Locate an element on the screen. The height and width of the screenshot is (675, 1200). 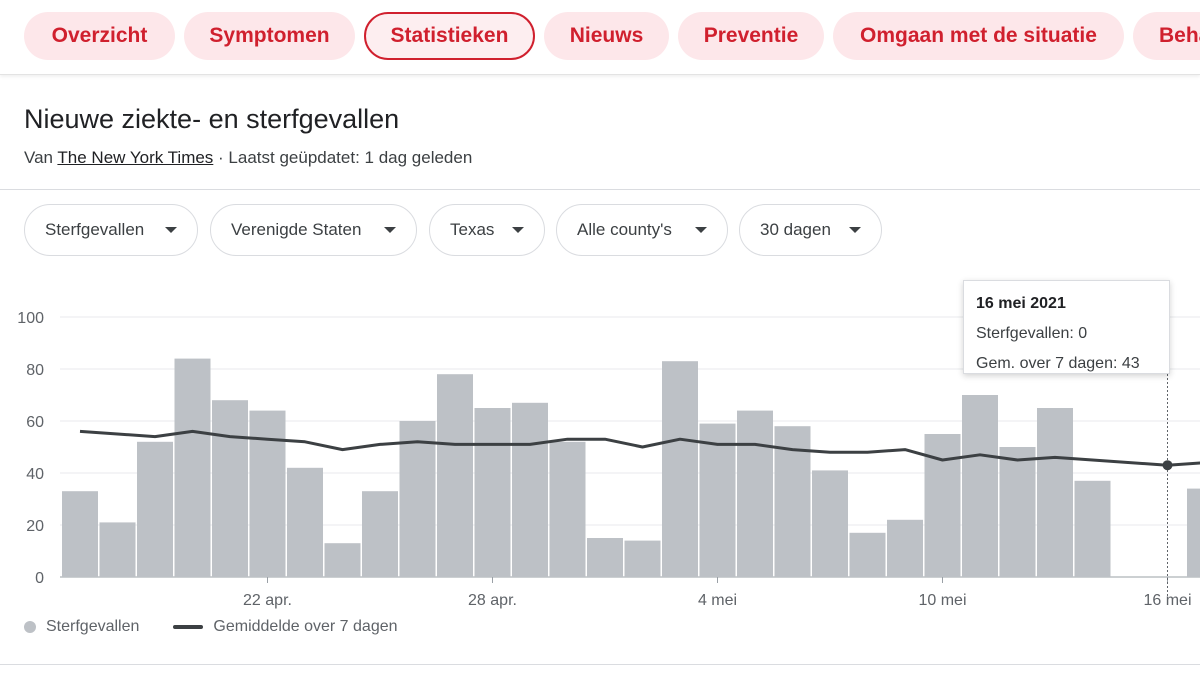
x-tick-label: 22 apr. is located at coordinates (267, 600).